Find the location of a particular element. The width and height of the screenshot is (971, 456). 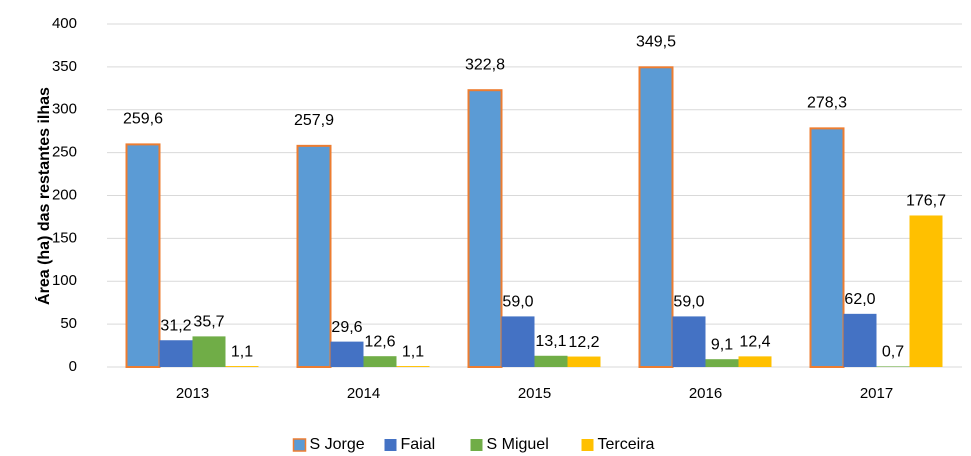

data-label: 349,5 is located at coordinates (656, 42).